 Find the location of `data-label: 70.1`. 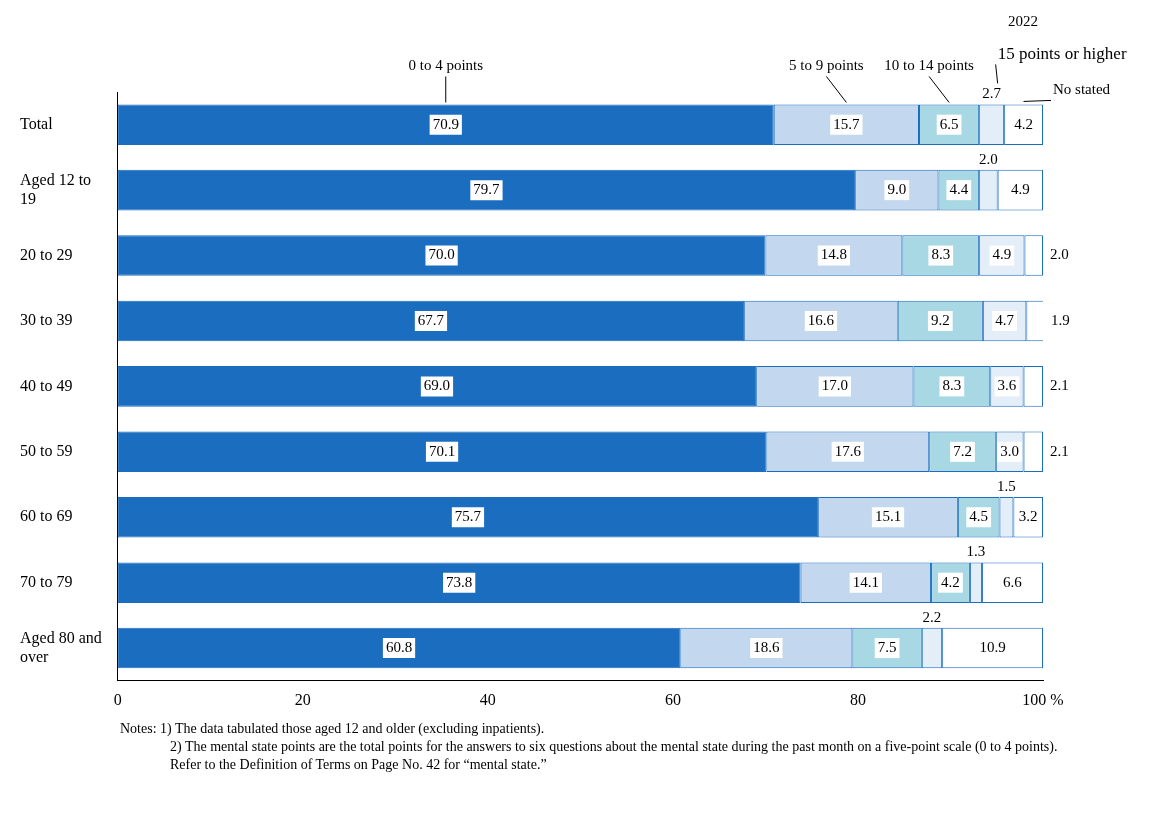

data-label: 70.1 is located at coordinates (442, 450).